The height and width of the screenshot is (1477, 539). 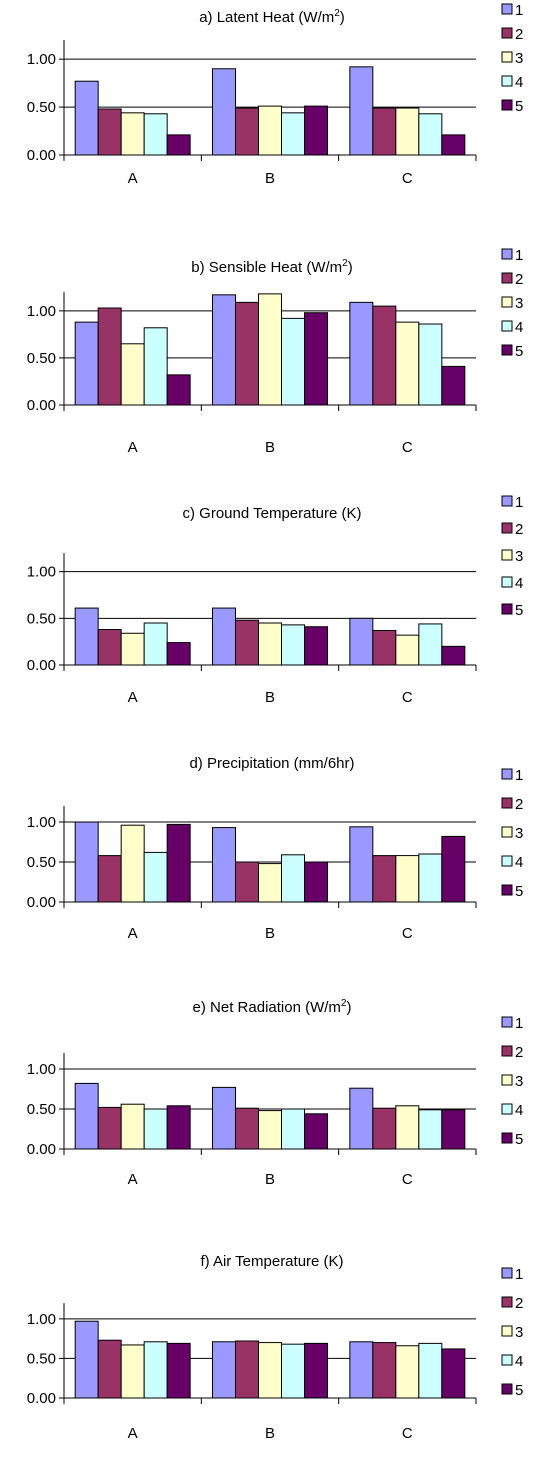 I want to click on chart-title: b) Sensible Heat (W/m2), so click(x=271, y=267).